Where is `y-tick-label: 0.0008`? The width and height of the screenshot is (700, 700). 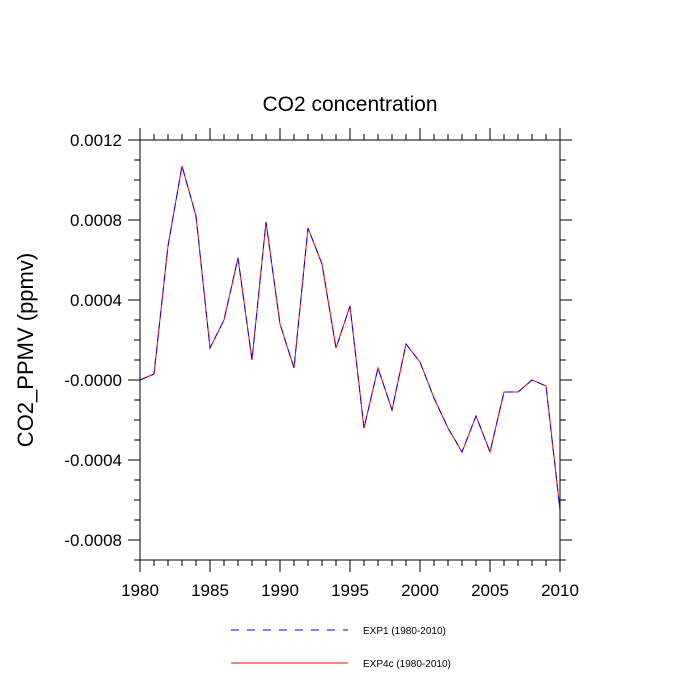 y-tick-label: 0.0008 is located at coordinates (96, 220).